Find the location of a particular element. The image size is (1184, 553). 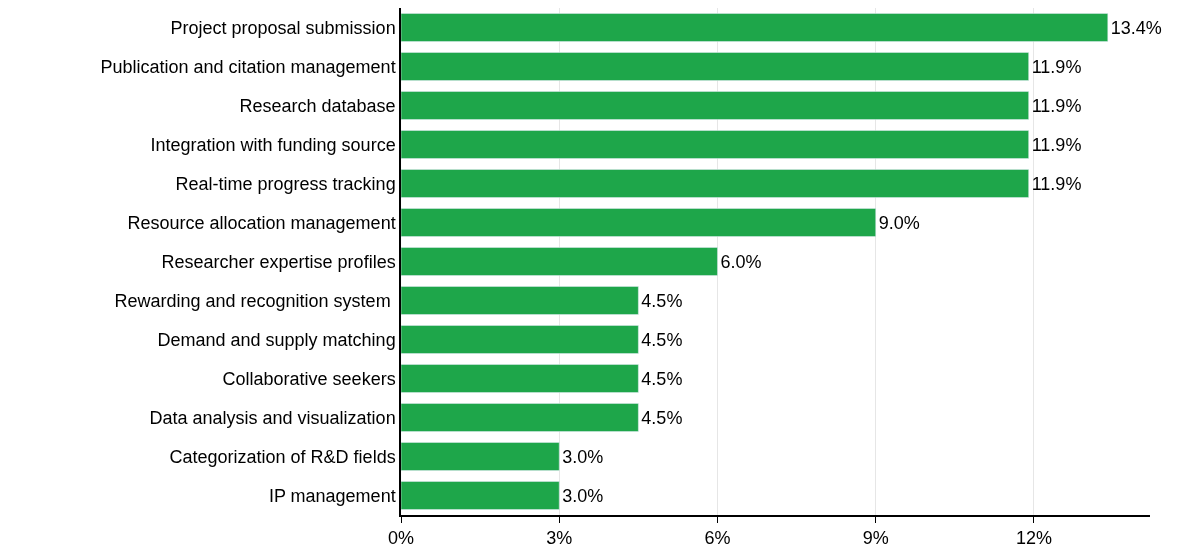

y-tick-label: Resource allocation management is located at coordinates (261, 222).